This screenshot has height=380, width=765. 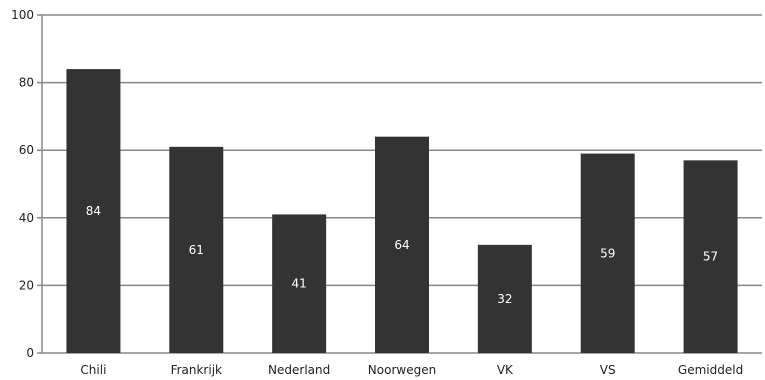 I want to click on y-tick-label: 20, so click(x=26, y=285).